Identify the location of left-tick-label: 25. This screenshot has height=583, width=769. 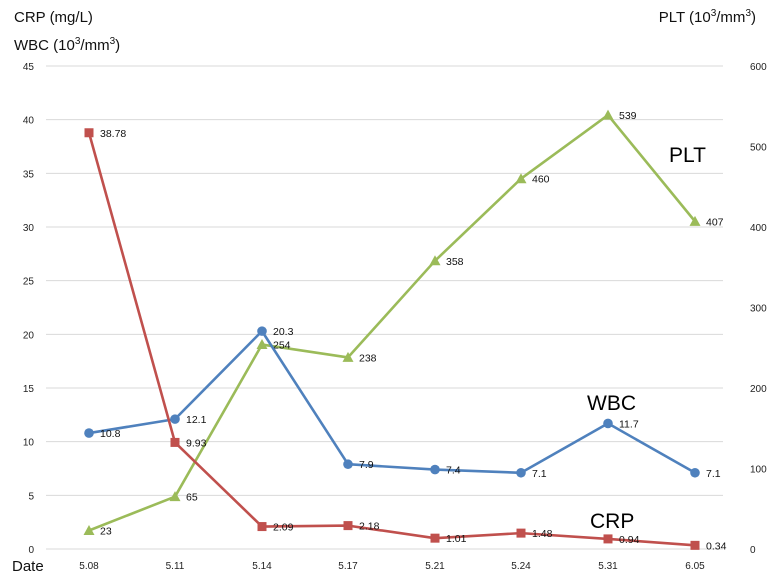
(29, 282).